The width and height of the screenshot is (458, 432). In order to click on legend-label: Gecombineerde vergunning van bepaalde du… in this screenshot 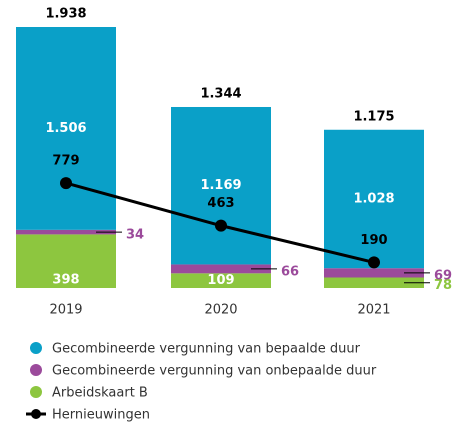, I will do `click(206, 349)`.